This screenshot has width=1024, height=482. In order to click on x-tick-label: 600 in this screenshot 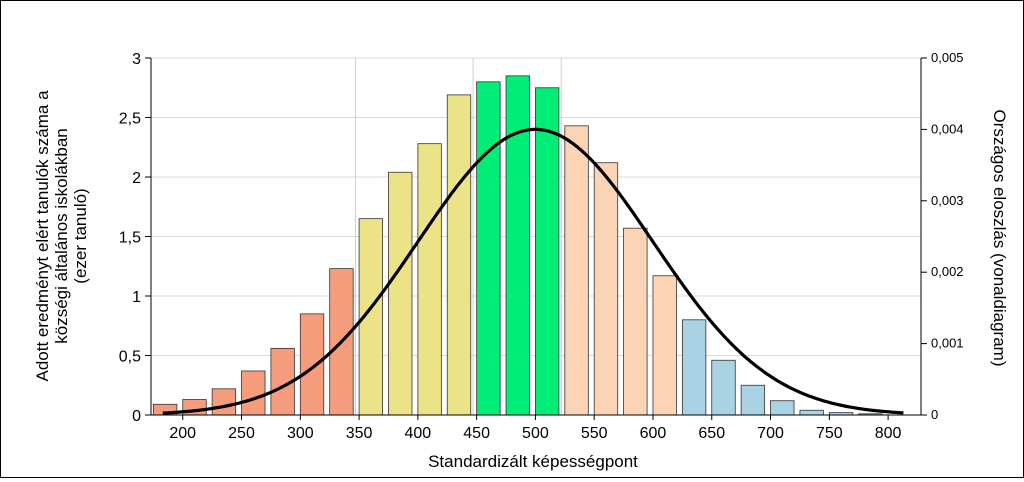, I will do `click(653, 433)`.